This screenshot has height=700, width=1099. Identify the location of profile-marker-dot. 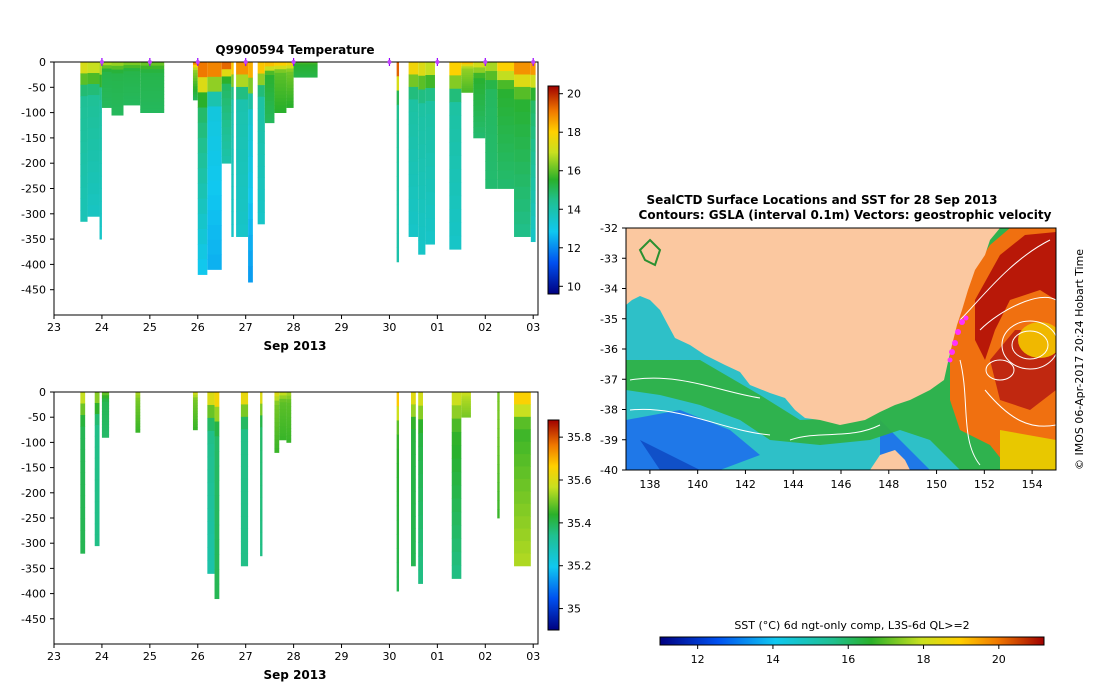
(485, 62).